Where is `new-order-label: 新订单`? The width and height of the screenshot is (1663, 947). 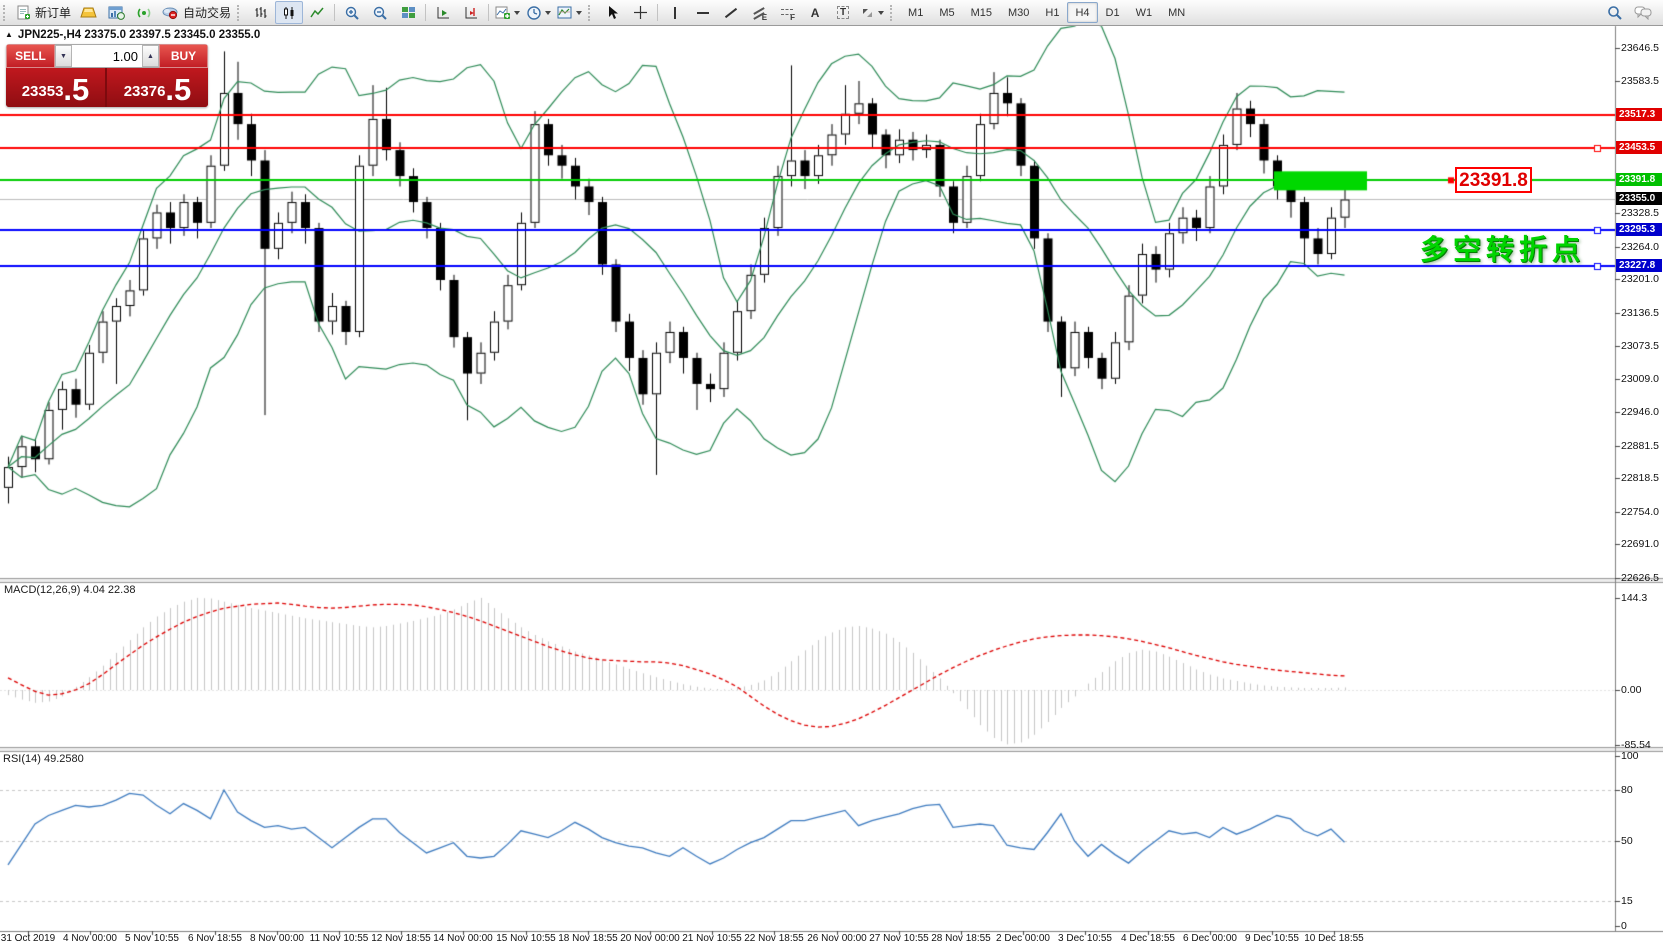 new-order-label: 新订单 is located at coordinates (53, 13).